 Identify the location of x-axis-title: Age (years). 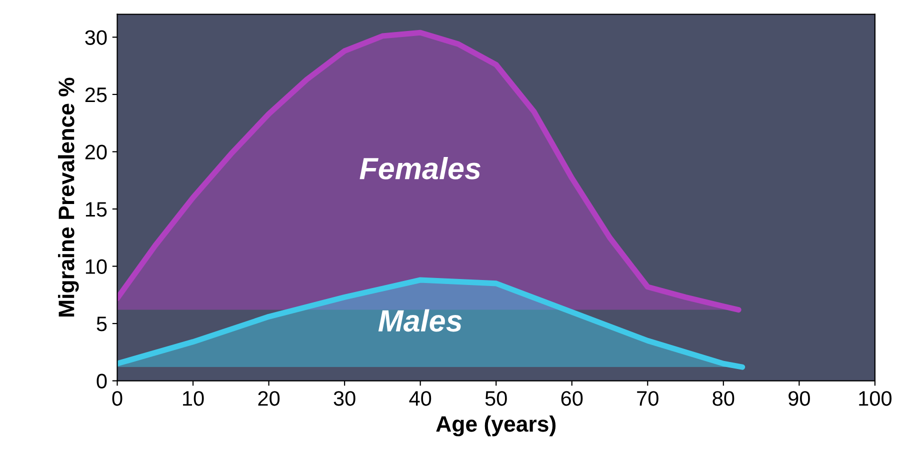
(496, 426).